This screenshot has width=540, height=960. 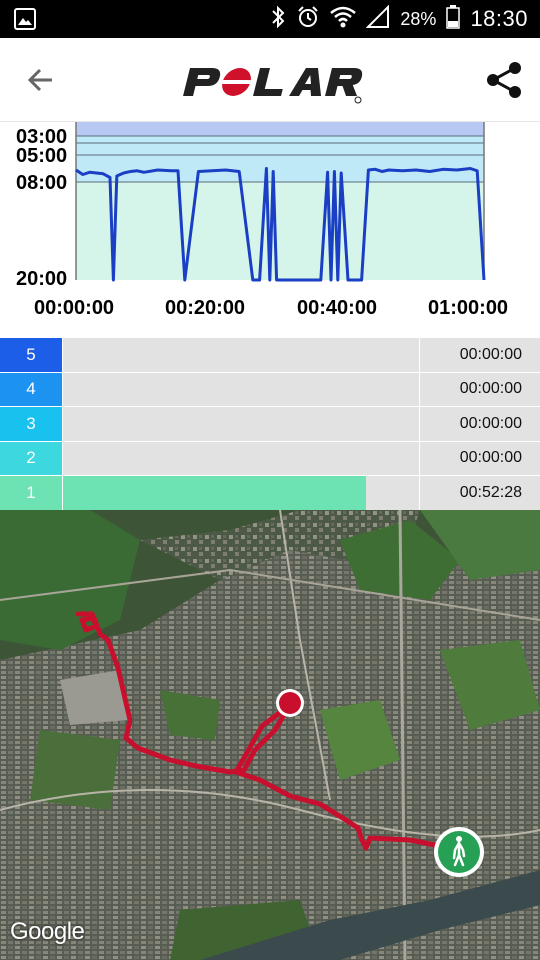 I want to click on zone-number: 1, so click(x=31, y=492).